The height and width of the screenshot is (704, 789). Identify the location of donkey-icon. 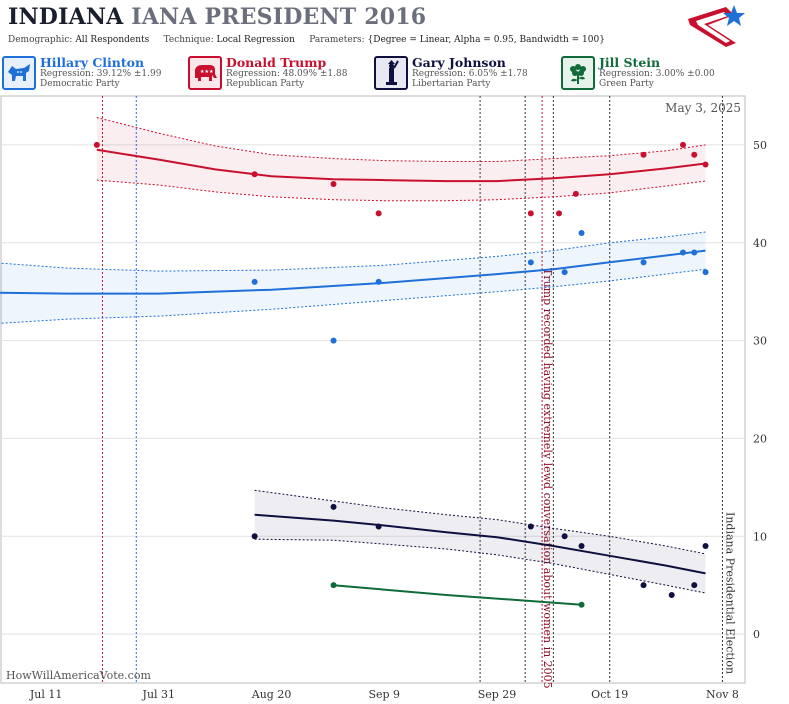
(19, 73).